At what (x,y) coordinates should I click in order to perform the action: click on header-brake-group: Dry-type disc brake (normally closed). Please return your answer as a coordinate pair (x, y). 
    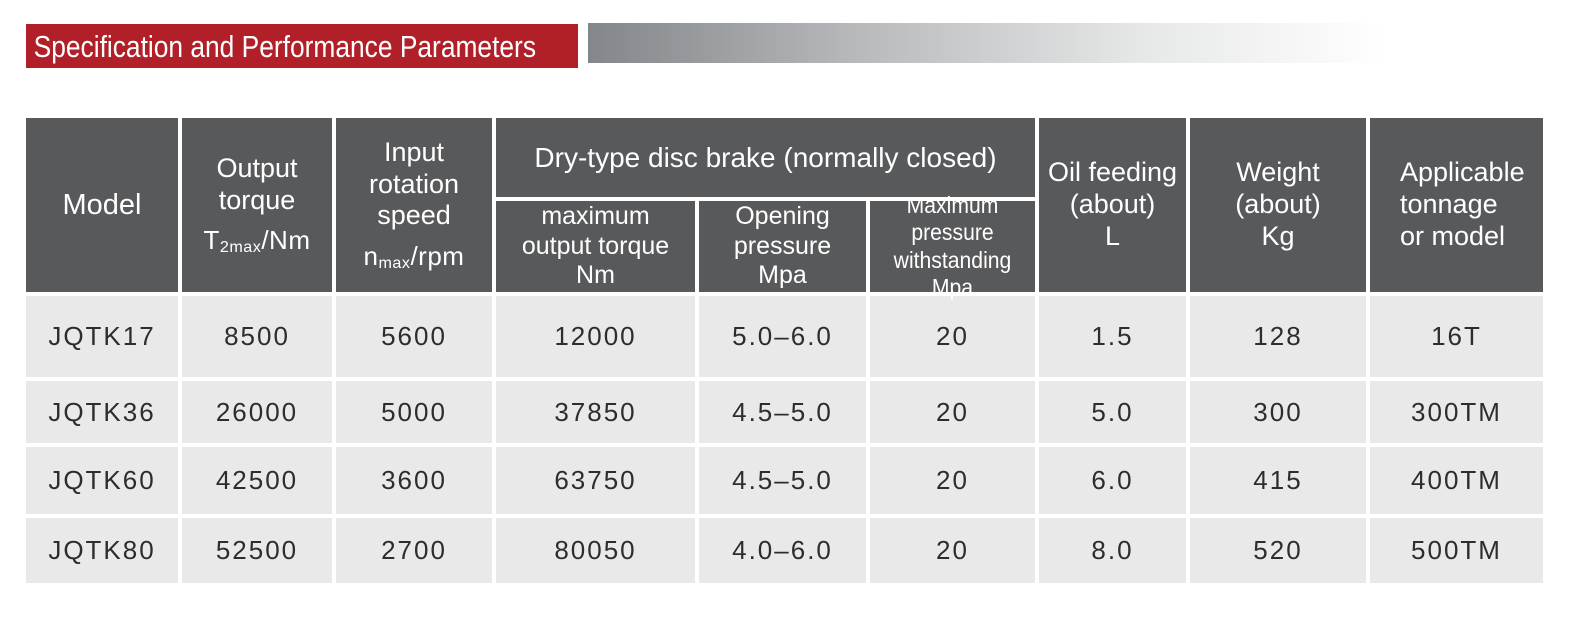
    Looking at the image, I should click on (765, 157).